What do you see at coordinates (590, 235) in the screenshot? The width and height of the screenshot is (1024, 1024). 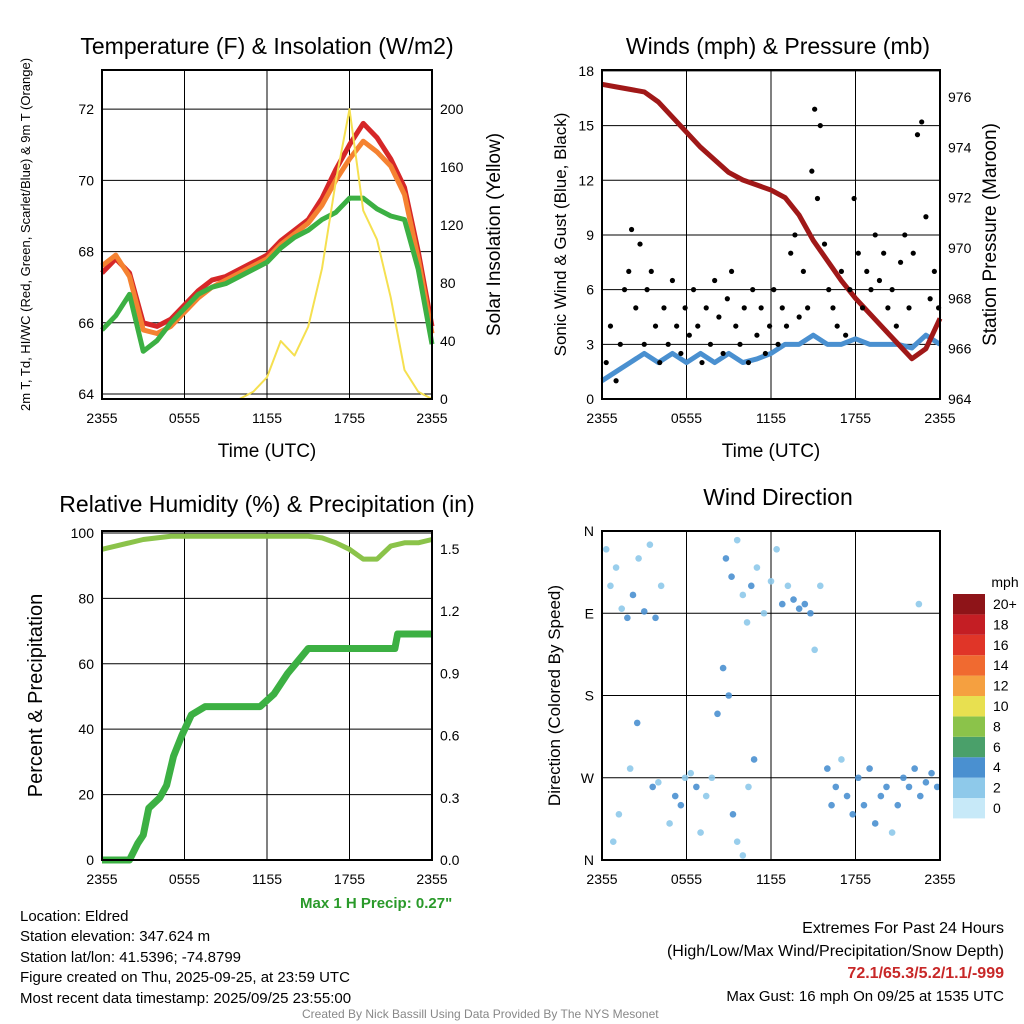 I see `y-tick-label: 9` at bounding box center [590, 235].